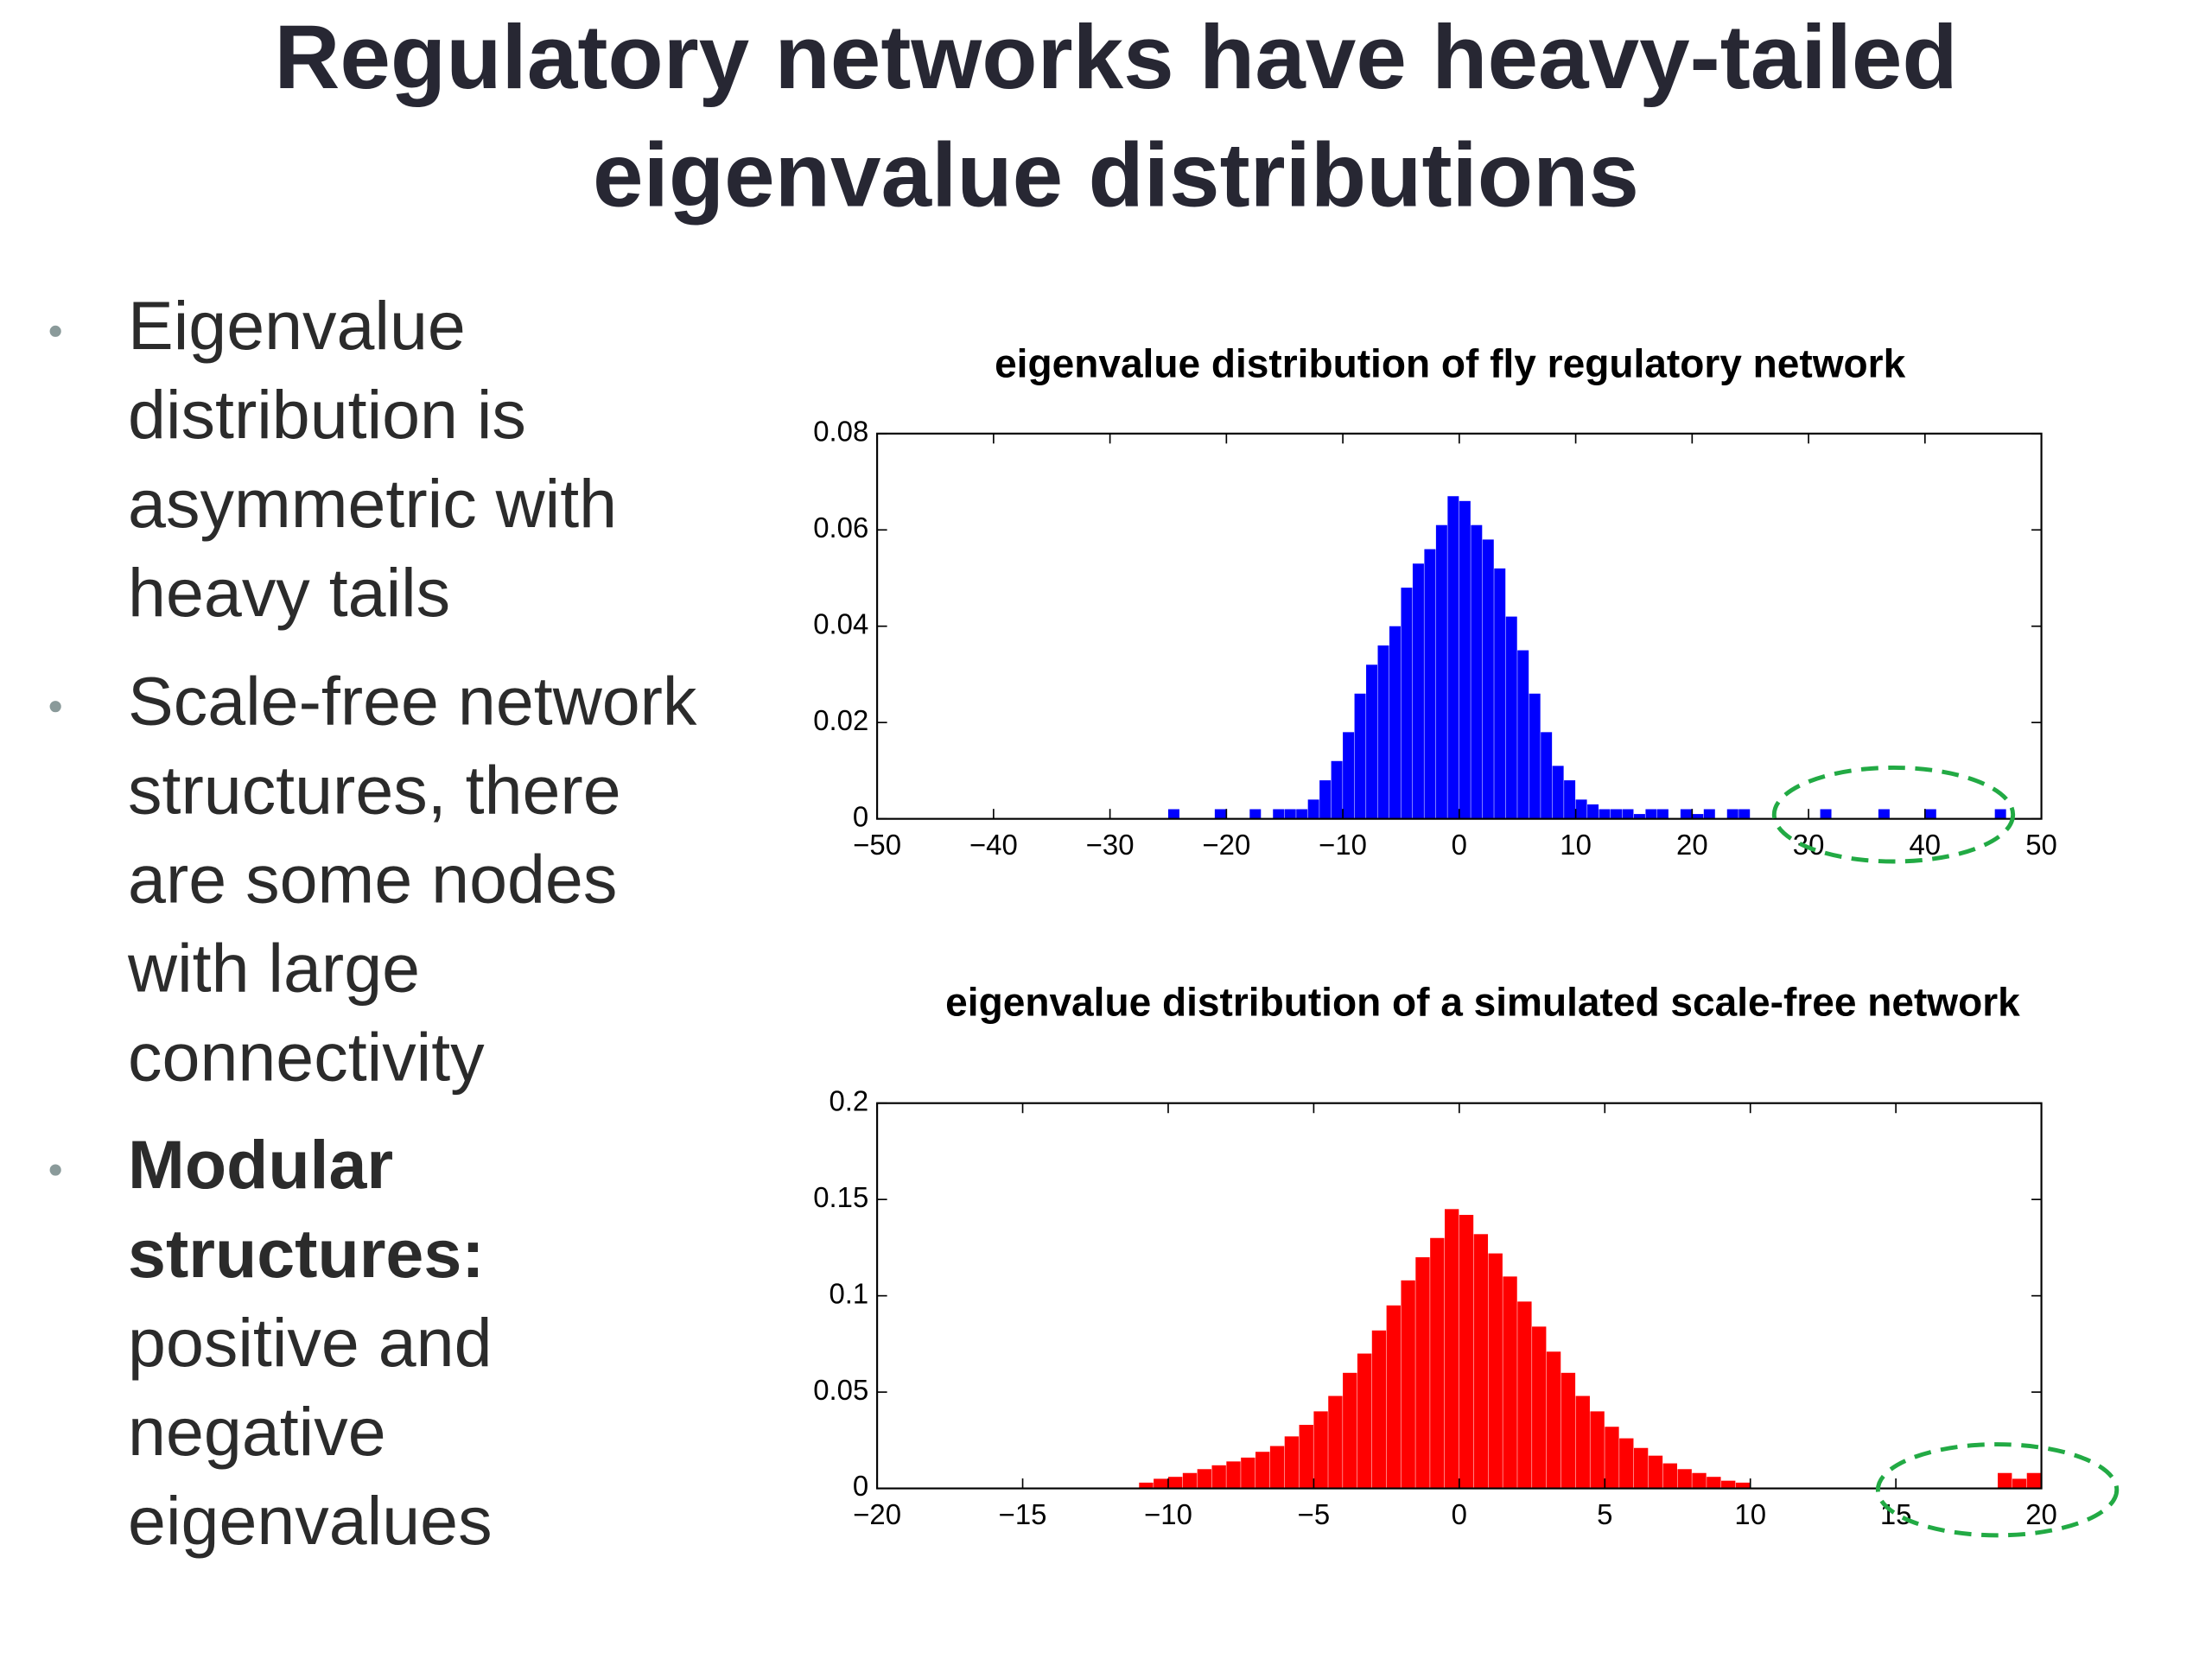  I want to click on x-tick-label: −50, so click(877, 845).